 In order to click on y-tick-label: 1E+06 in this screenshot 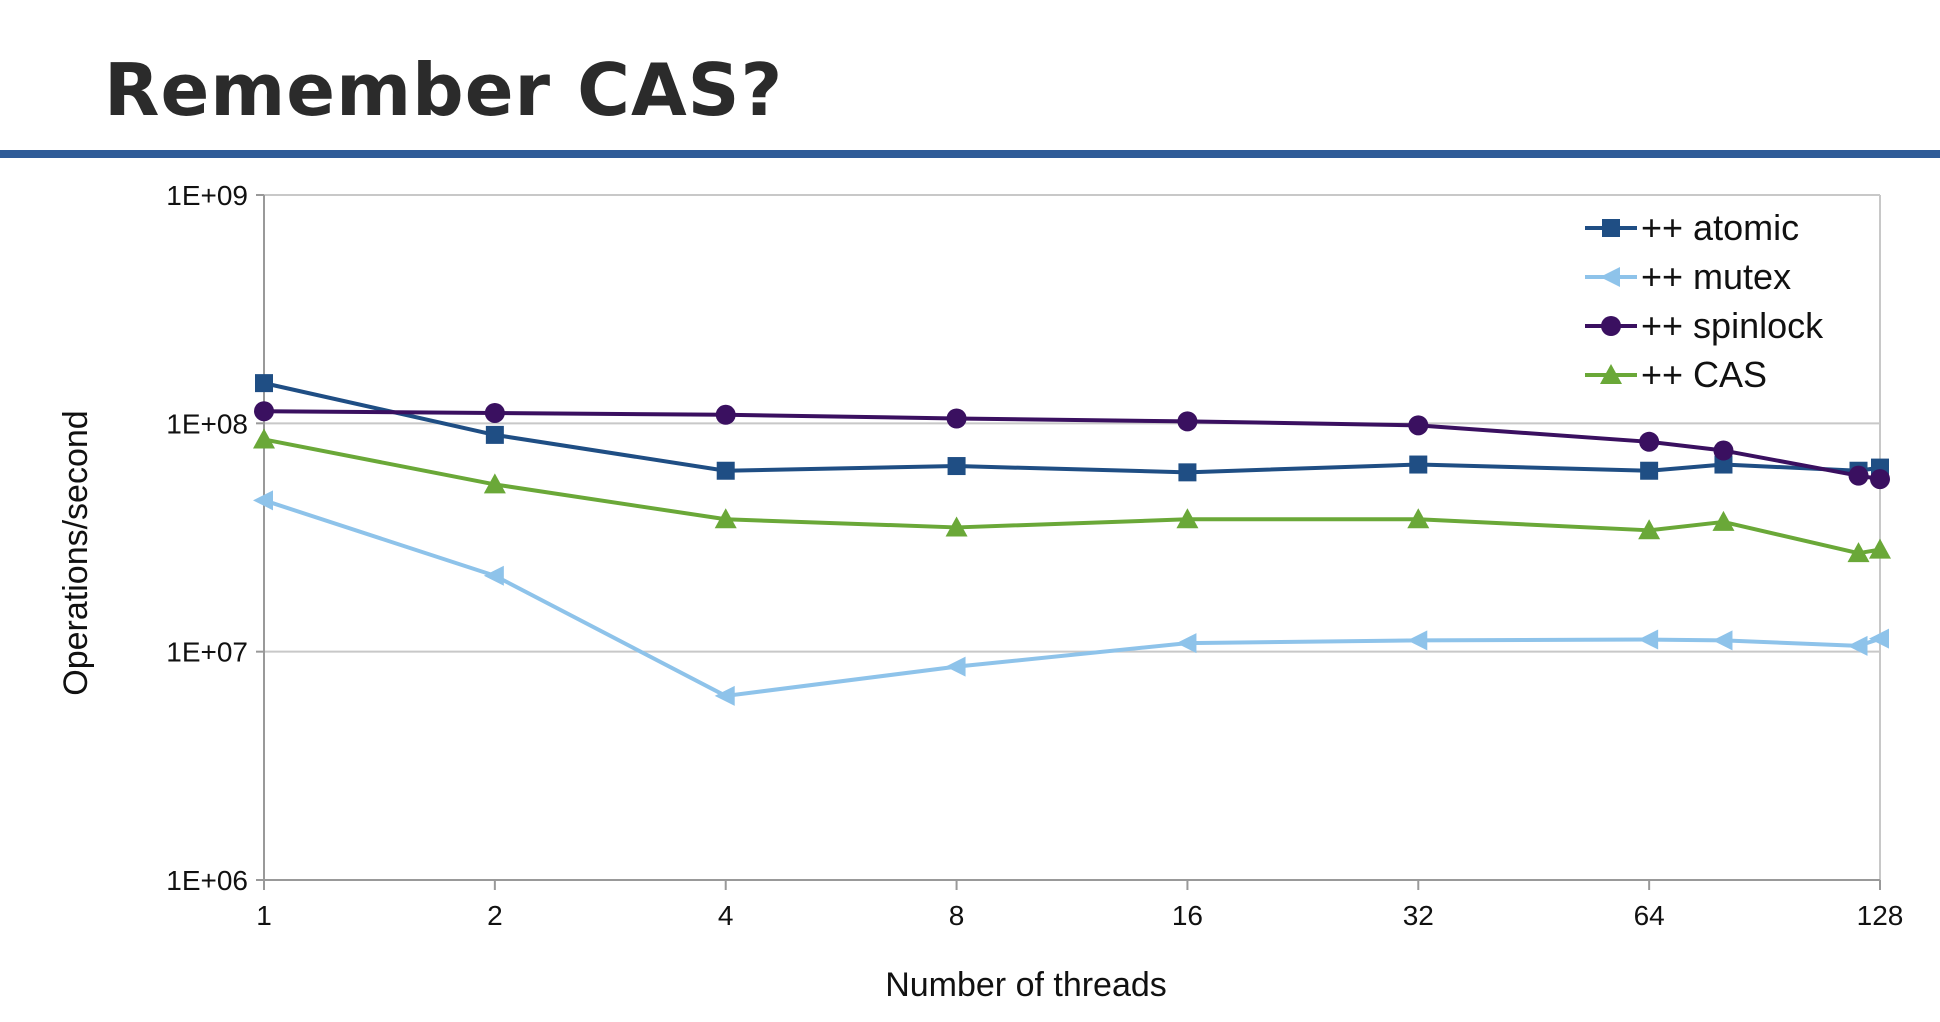, I will do `click(207, 880)`.